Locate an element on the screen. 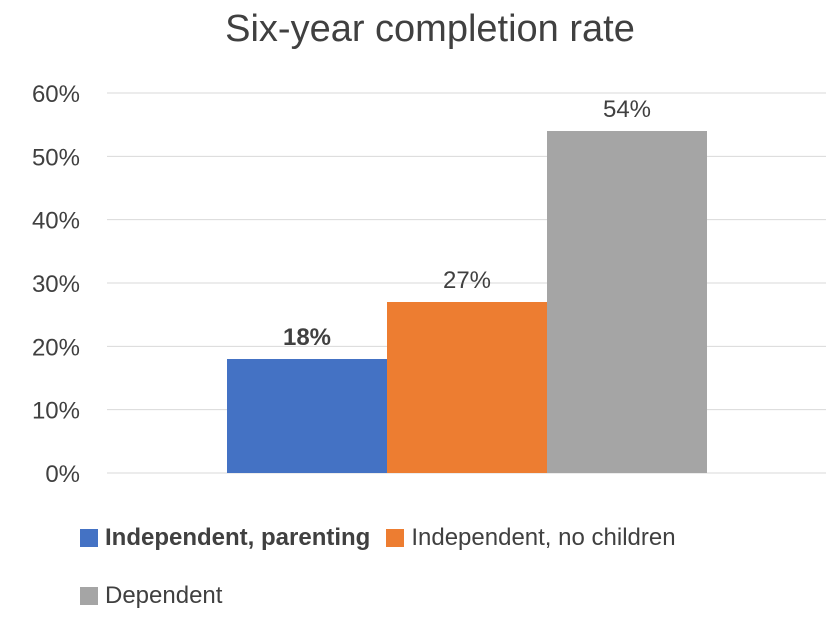 The image size is (838, 638). data-label: 27% is located at coordinates (467, 280).